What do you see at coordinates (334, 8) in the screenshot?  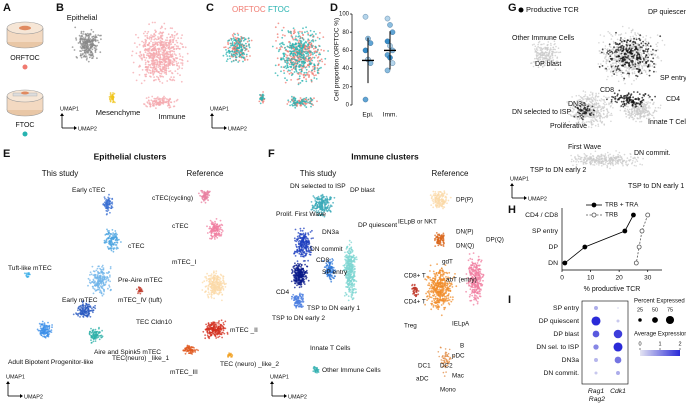 I see `panel-label: D` at bounding box center [334, 8].